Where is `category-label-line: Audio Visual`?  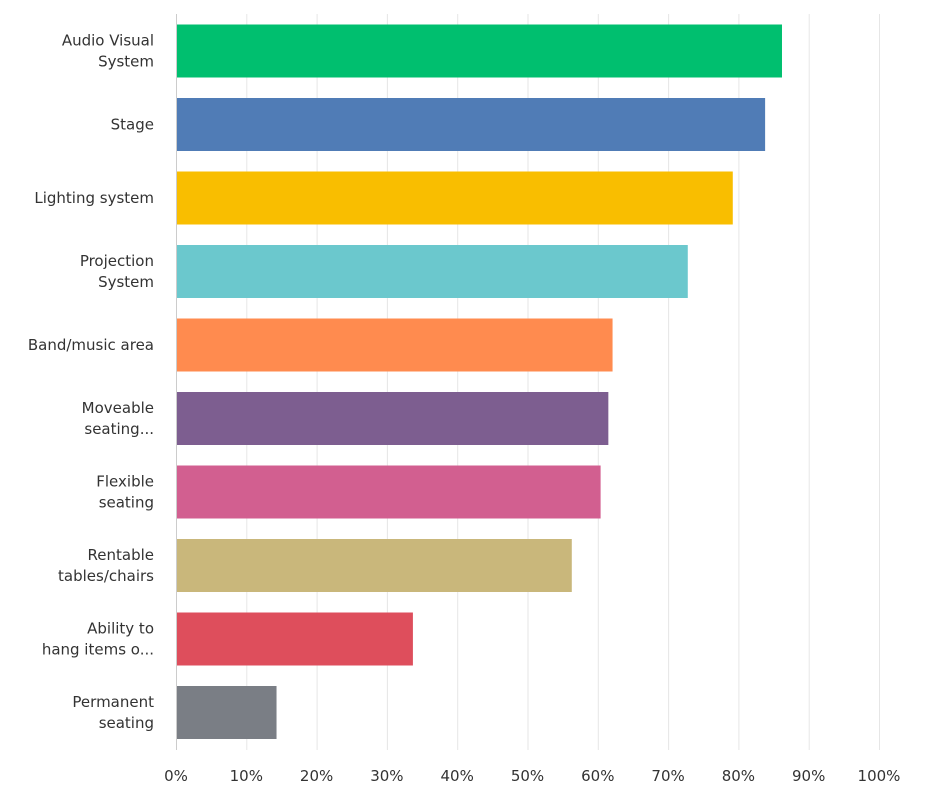 category-label-line: Audio Visual is located at coordinates (108, 41).